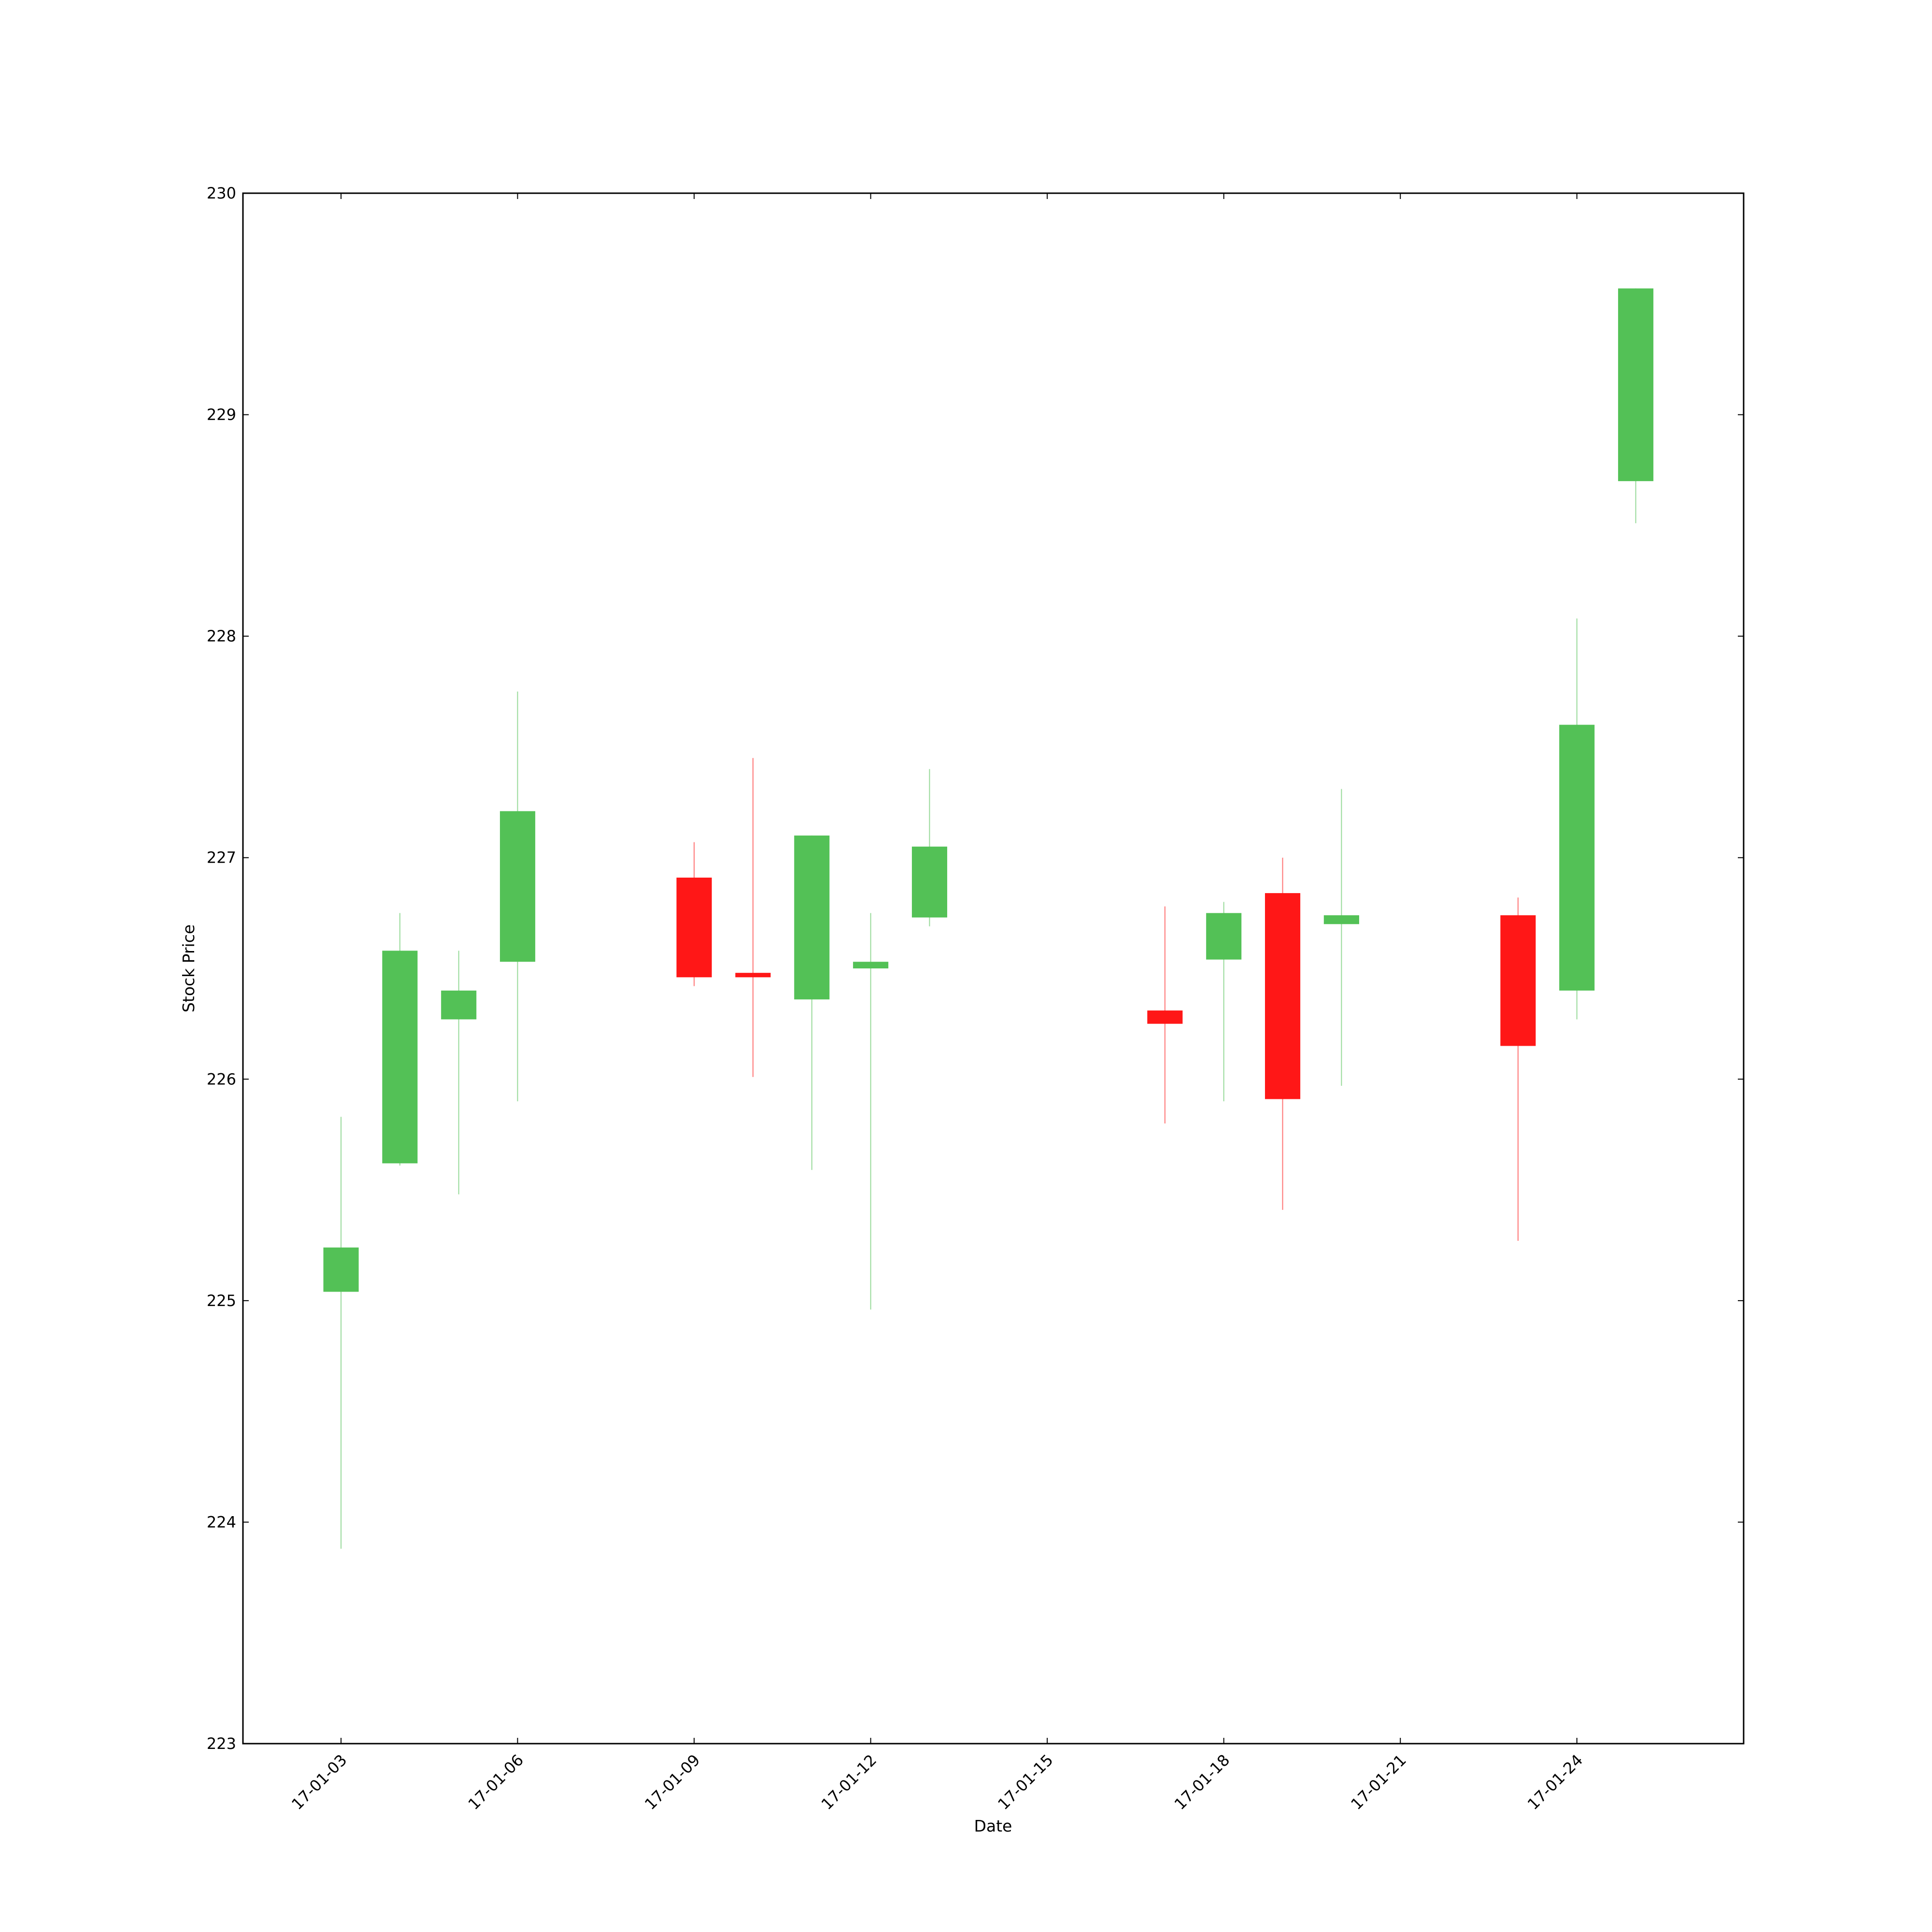 This screenshot has width=1932, height=1932. What do you see at coordinates (221, 1522) in the screenshot?
I see `y-tick-label: 224` at bounding box center [221, 1522].